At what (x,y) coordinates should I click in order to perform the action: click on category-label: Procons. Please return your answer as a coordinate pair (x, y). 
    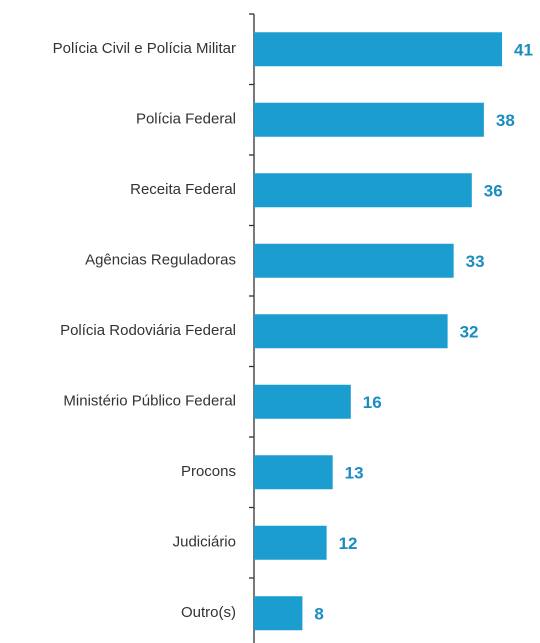
    Looking at the image, I should click on (208, 471).